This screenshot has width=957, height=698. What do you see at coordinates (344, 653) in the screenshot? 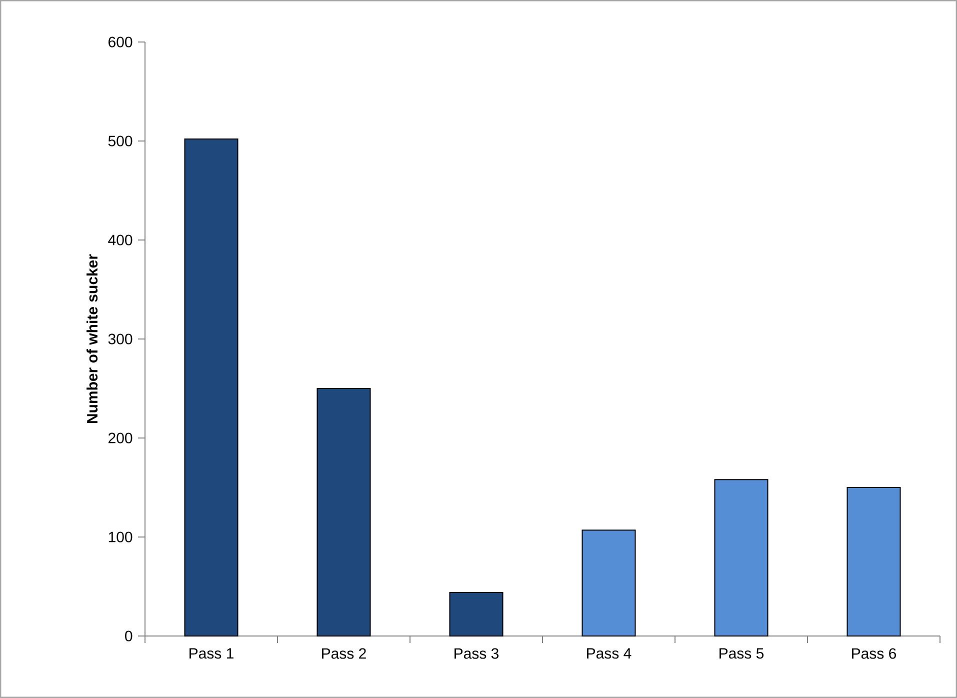
I see `x-tick-label: Pass 2` at bounding box center [344, 653].